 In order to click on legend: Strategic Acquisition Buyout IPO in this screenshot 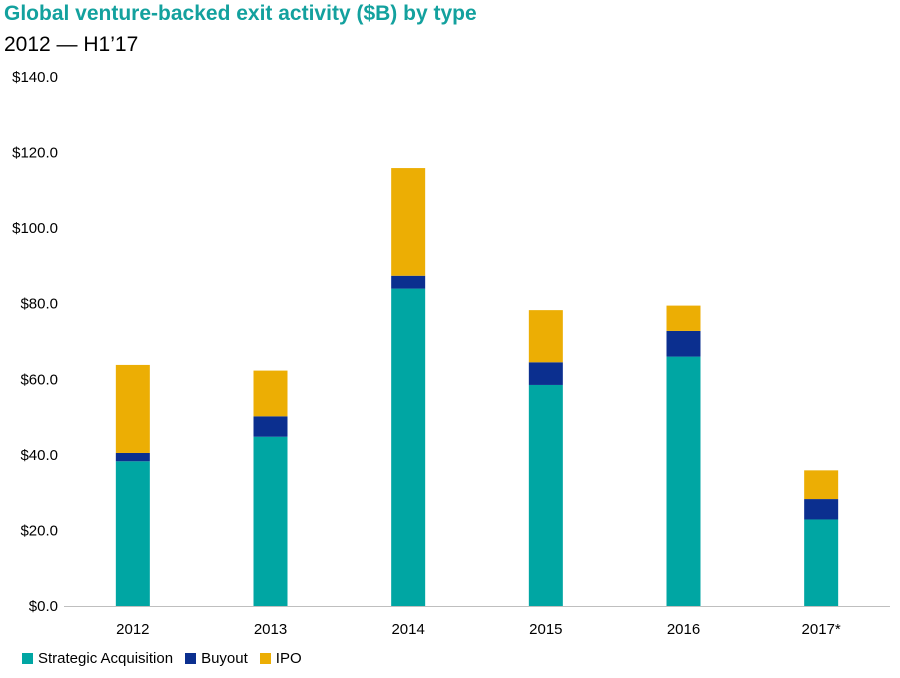, I will do `click(168, 658)`.